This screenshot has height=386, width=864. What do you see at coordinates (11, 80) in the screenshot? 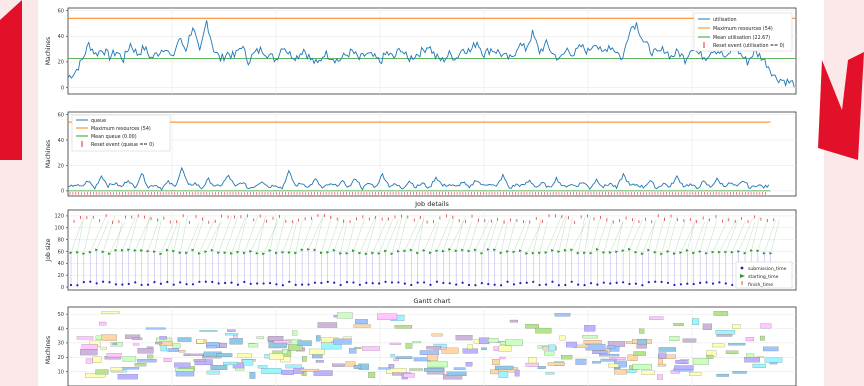
I see `red-arrow-left-icon` at bounding box center [11, 80].